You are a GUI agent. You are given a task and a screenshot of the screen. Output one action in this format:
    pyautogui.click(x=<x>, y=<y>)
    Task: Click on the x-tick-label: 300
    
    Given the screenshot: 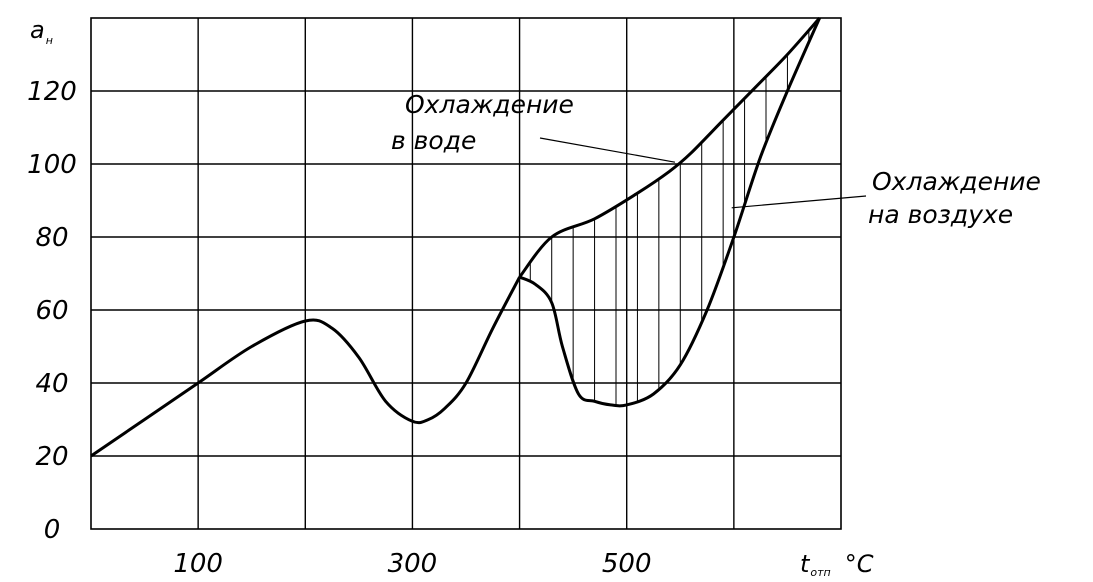 What is the action you would take?
    pyautogui.click(x=413, y=564)
    